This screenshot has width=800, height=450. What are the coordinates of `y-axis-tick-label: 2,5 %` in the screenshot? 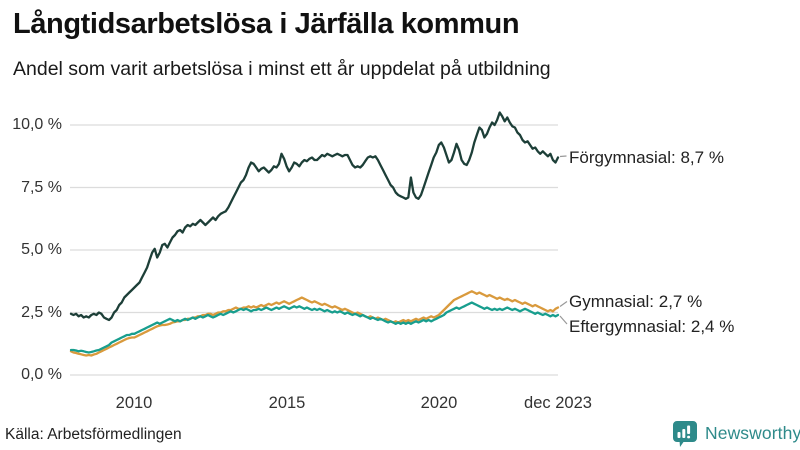 It's located at (41, 312).